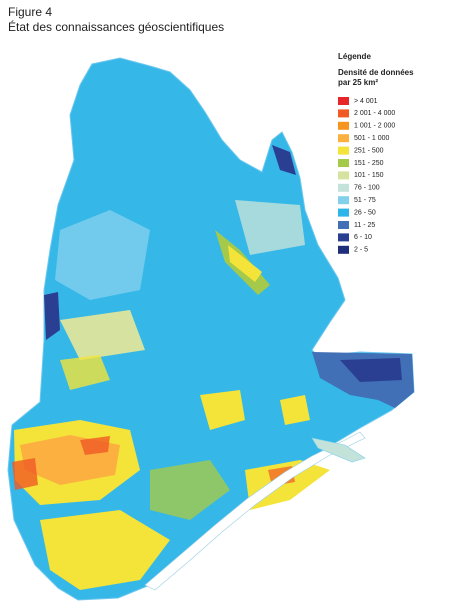 The width and height of the screenshot is (459, 611). Describe the element at coordinates (369, 163) in the screenshot. I see `legend-label: 151 - 250` at that location.